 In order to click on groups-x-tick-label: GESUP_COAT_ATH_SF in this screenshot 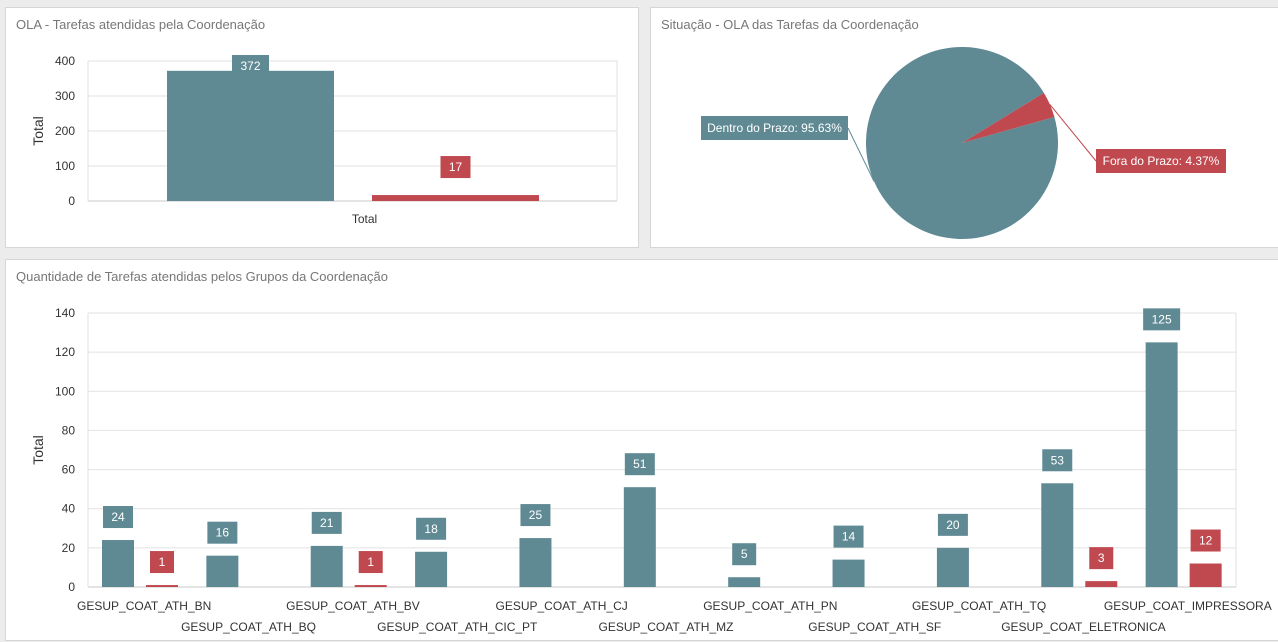, I will do `click(874, 627)`.